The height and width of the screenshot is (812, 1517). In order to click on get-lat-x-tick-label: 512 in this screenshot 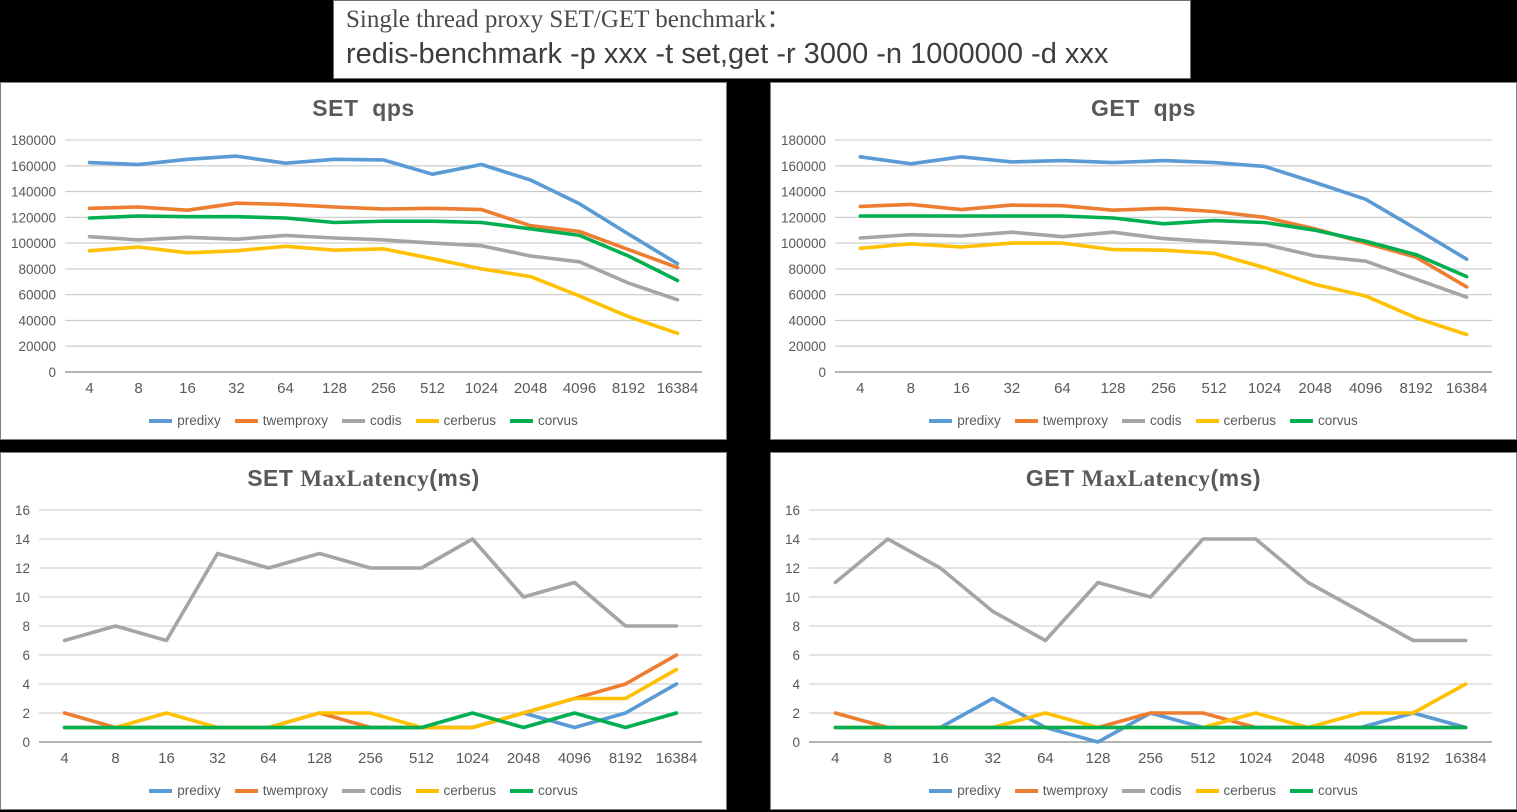, I will do `click(1203, 758)`.